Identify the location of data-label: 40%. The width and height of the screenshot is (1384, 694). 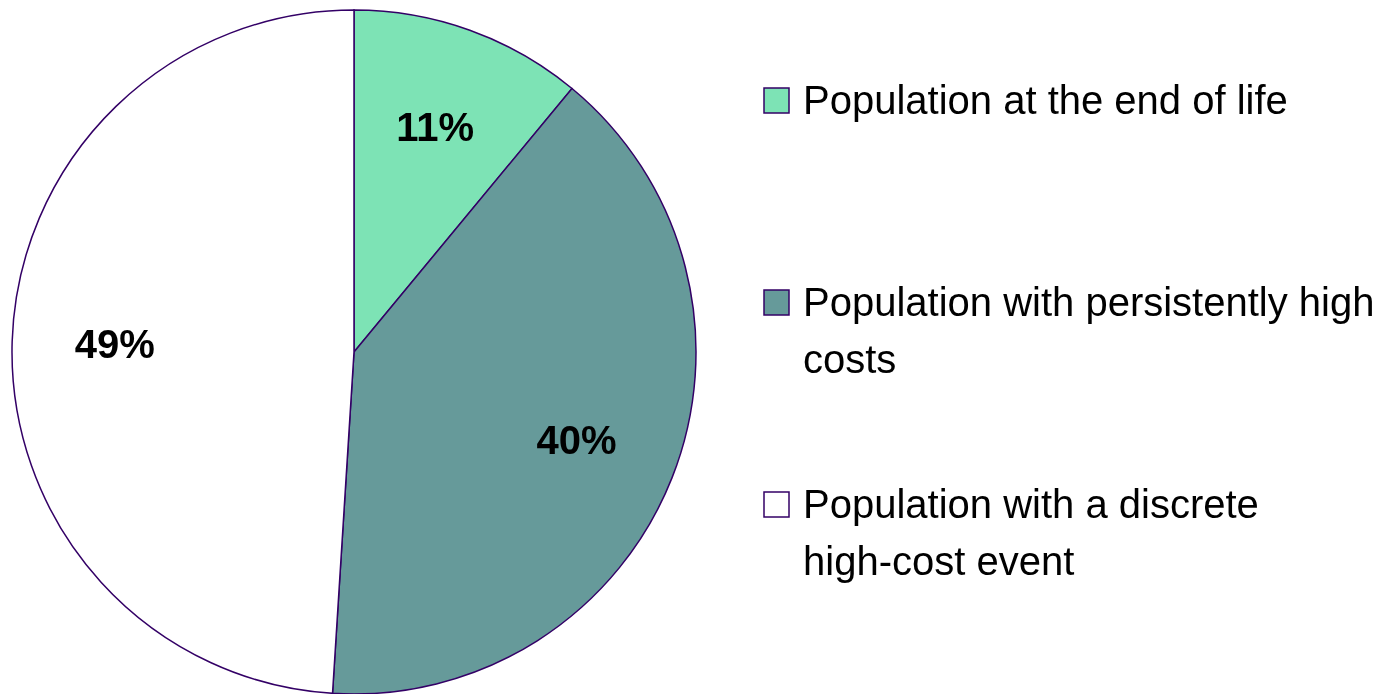
(576, 440).